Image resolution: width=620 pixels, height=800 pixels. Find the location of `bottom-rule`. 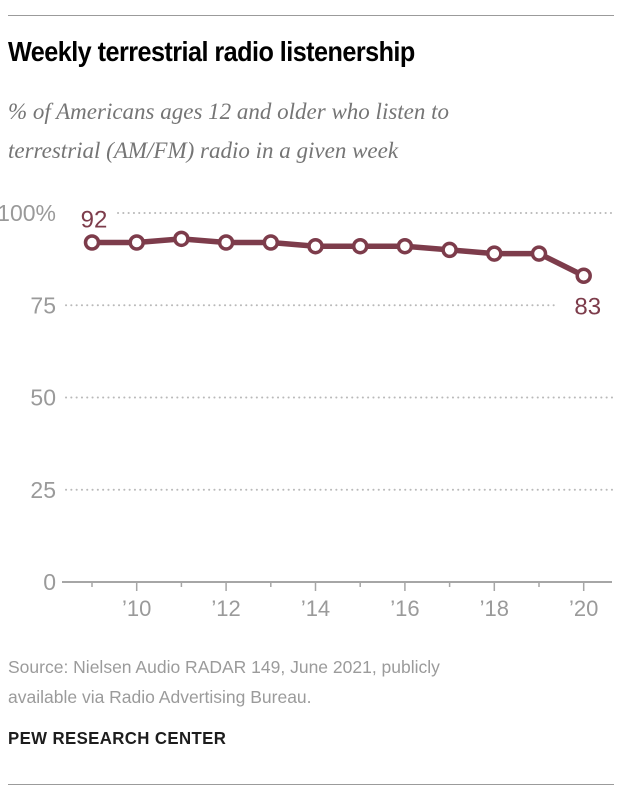

bottom-rule is located at coordinates (311, 784).